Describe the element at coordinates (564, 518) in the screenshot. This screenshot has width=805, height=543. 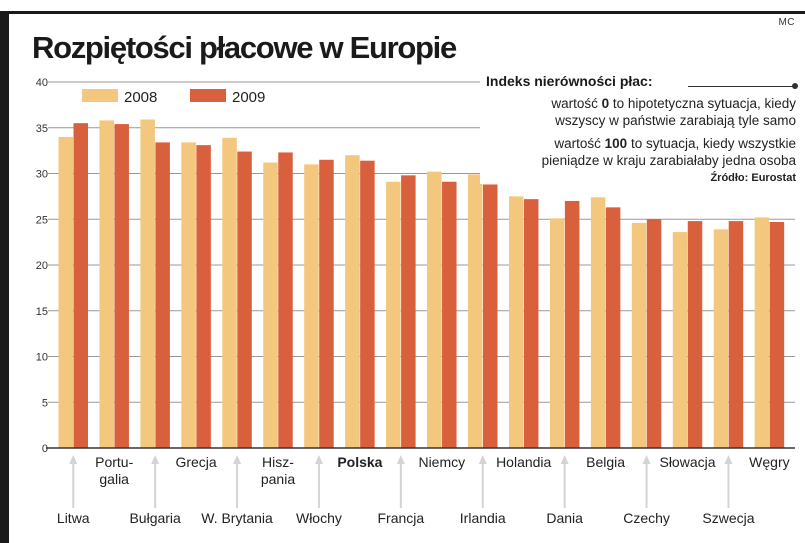
I see `x-tick-label: Dania` at that location.